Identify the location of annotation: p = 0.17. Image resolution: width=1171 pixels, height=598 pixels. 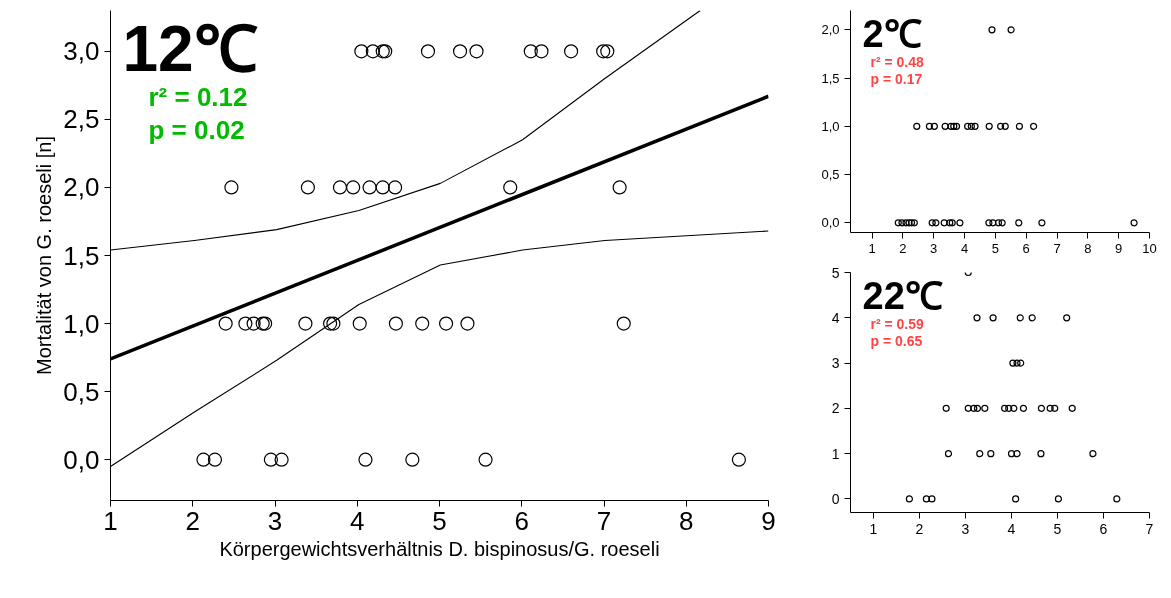
(896, 79).